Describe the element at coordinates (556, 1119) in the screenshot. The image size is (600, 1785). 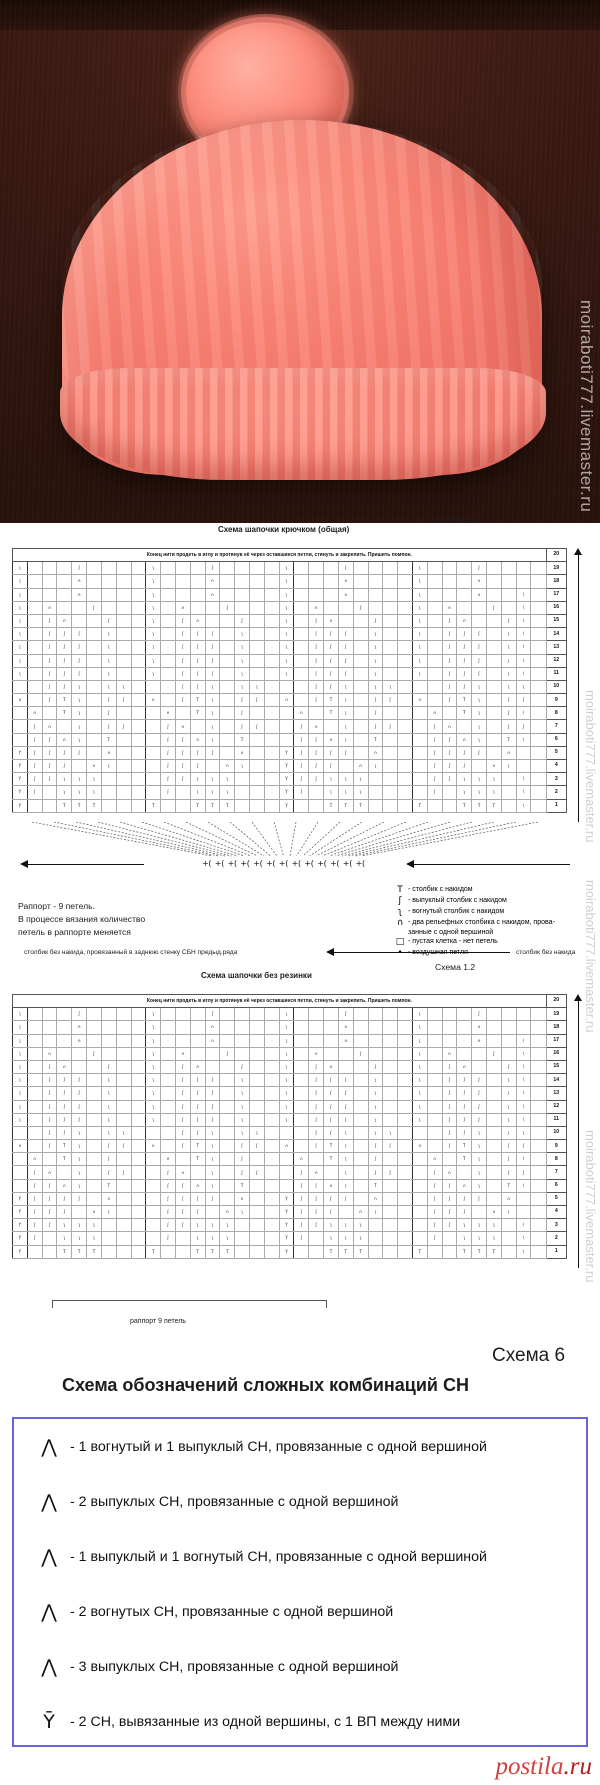
I see `chart-row-number: 11` at that location.